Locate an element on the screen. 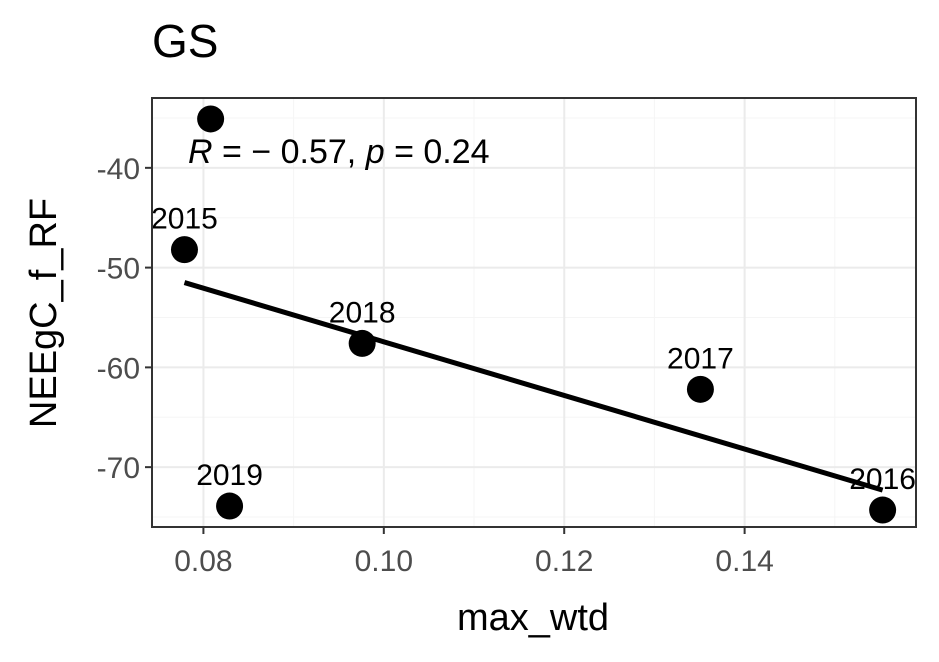 This screenshot has width=939, height=662. x-tick-label: 0.14 is located at coordinates (744, 561).